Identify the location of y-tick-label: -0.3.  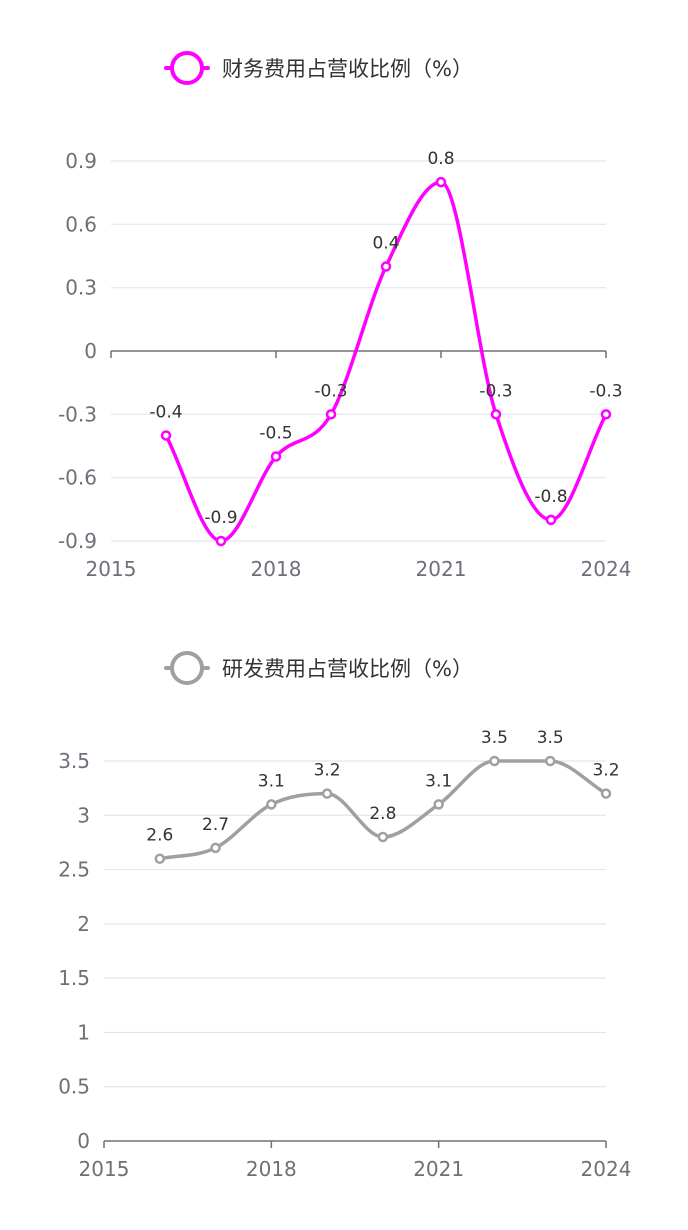
(77, 414).